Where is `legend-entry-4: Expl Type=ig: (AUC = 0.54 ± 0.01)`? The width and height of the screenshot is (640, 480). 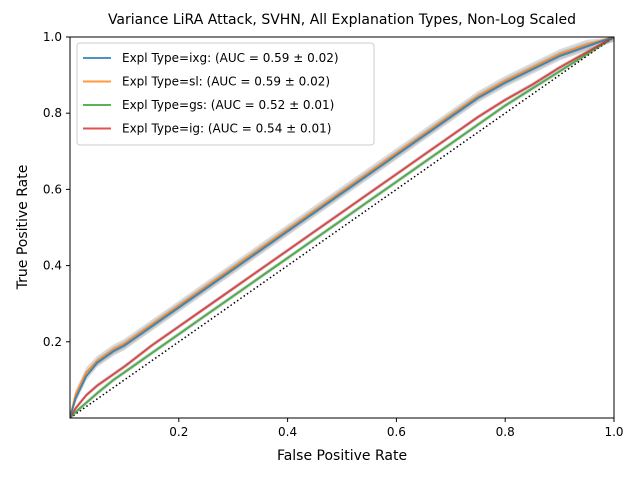 legend-entry-4: Expl Type=ig: (AUC = 0.54 ± 0.01) is located at coordinates (226, 129).